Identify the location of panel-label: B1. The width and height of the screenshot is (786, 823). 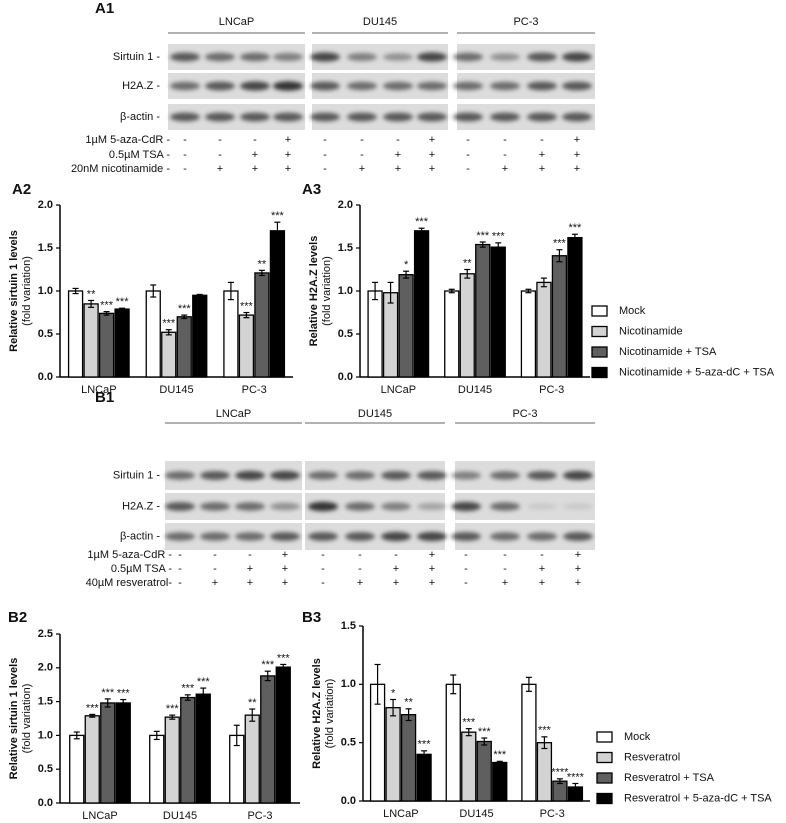
(104, 397).